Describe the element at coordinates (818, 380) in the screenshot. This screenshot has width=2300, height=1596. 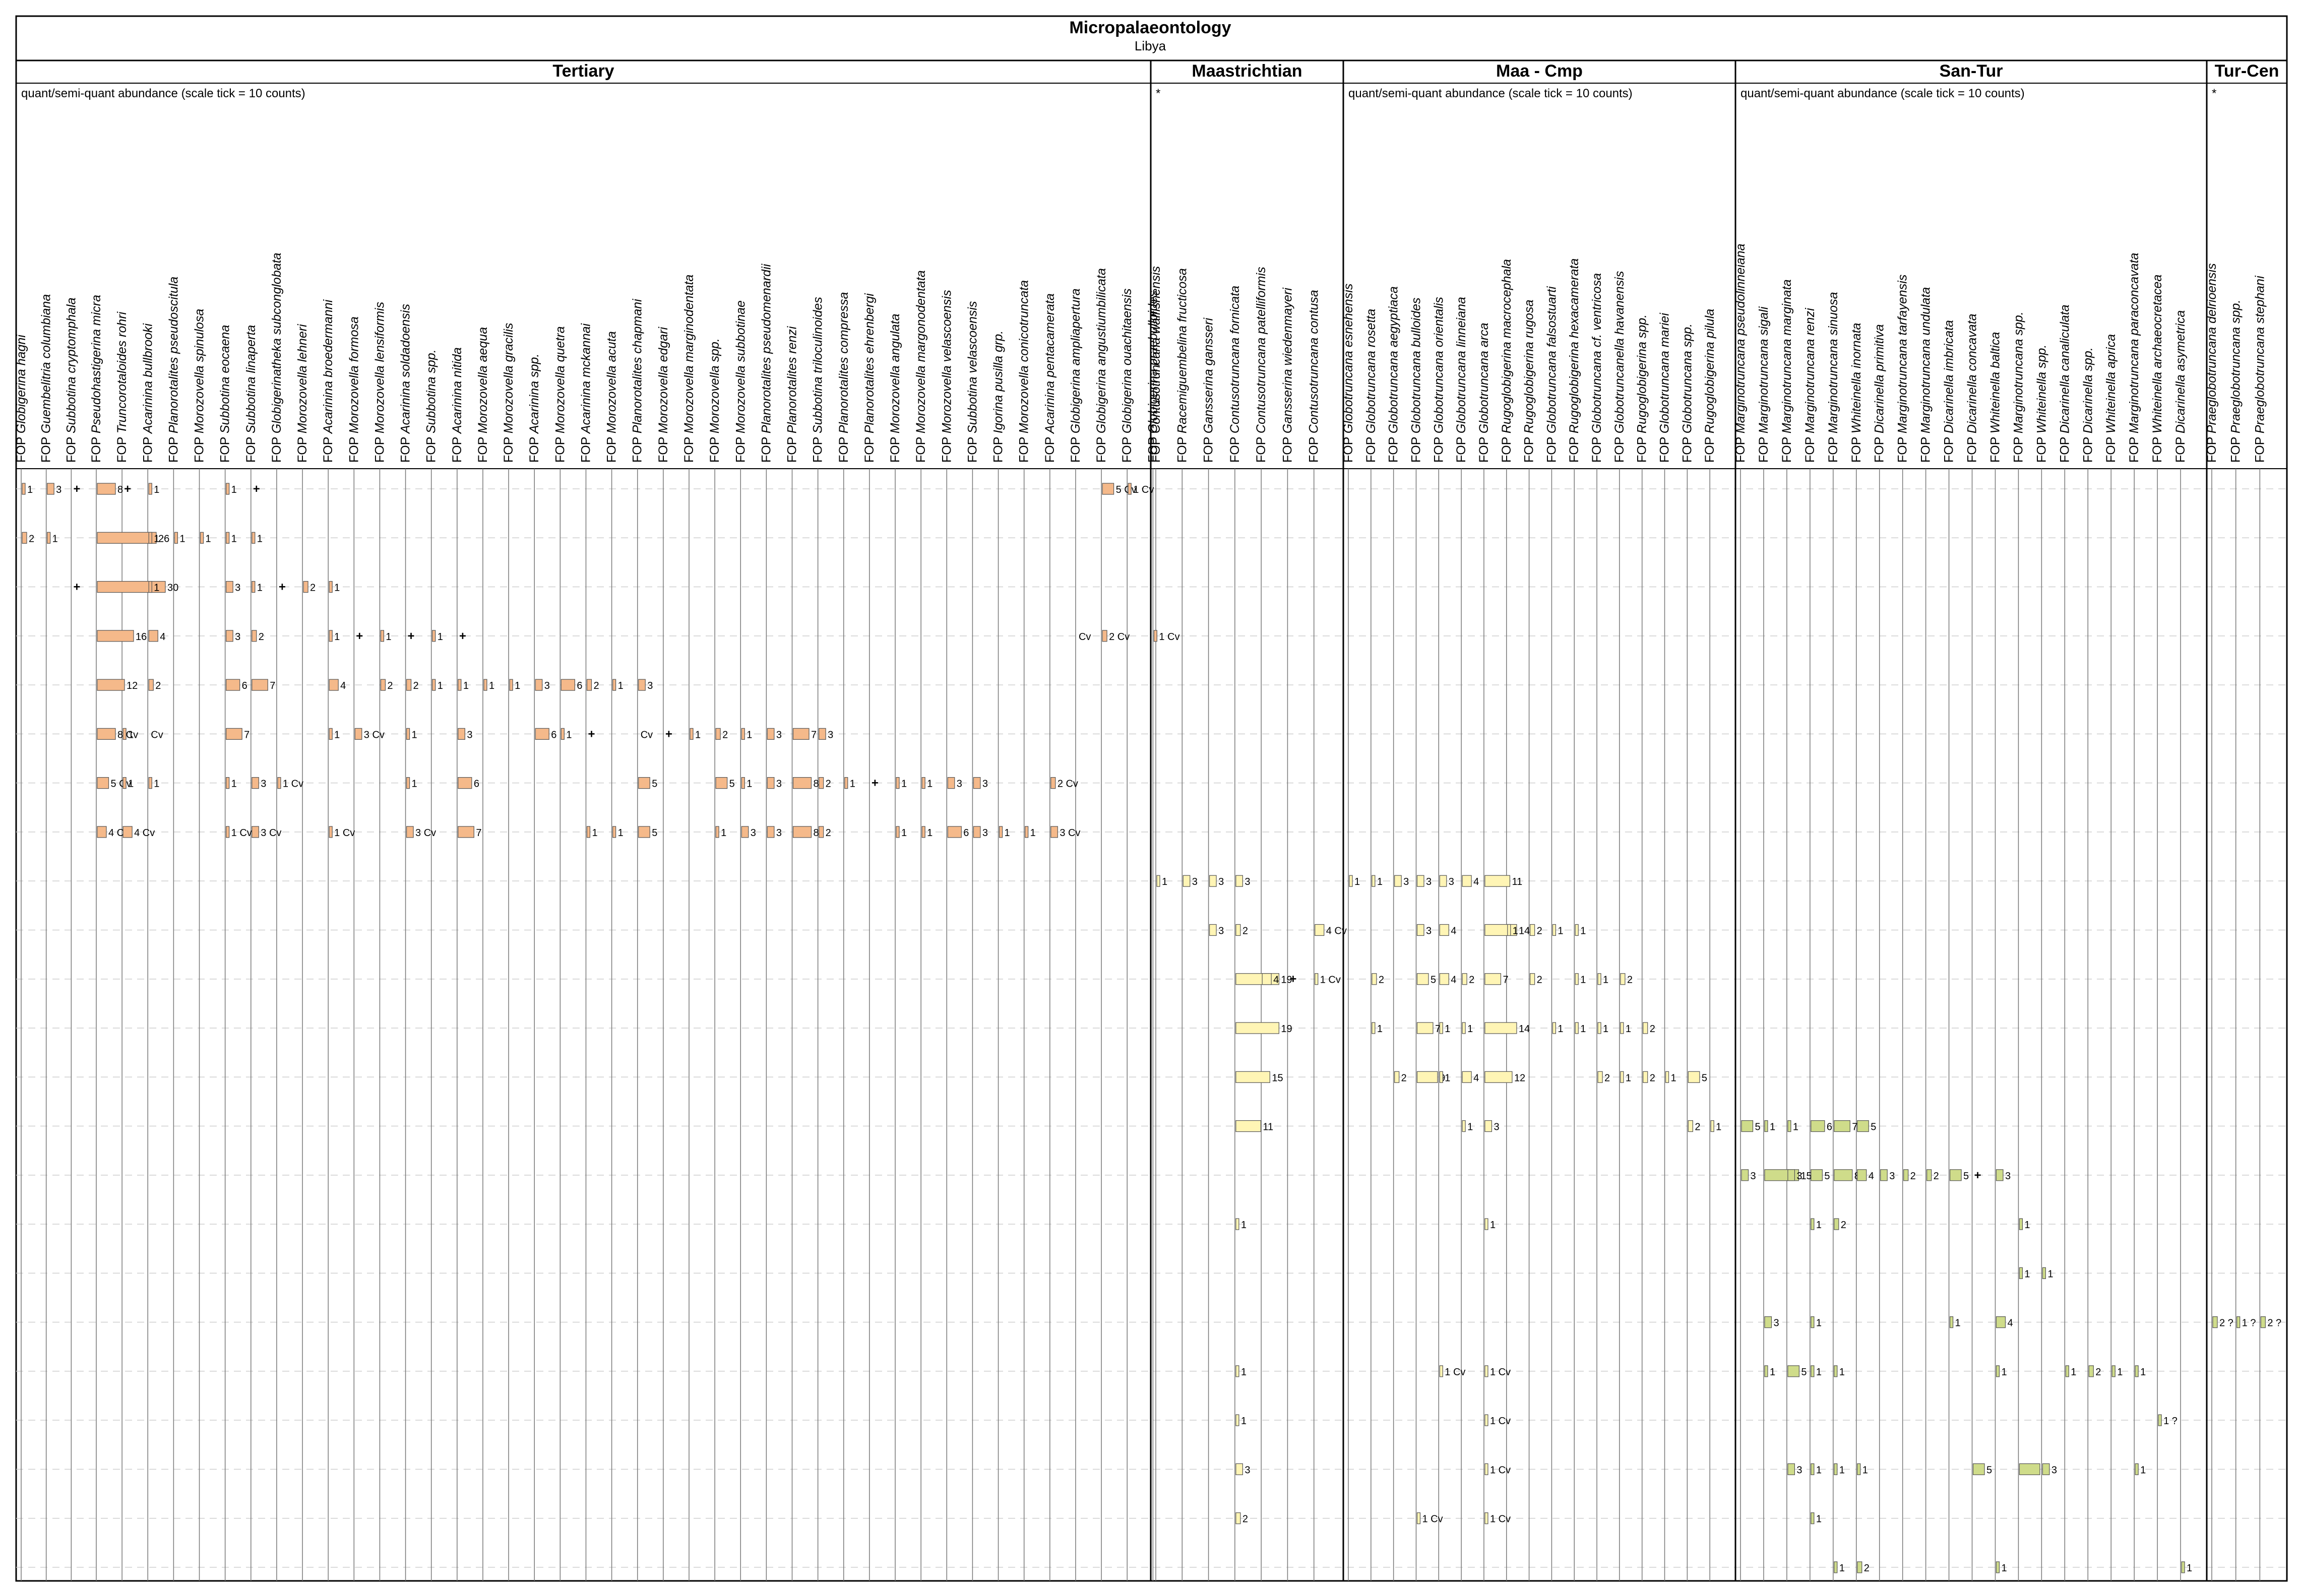
I see `taxon-label: FOP Subbotina triloculinoides` at that location.